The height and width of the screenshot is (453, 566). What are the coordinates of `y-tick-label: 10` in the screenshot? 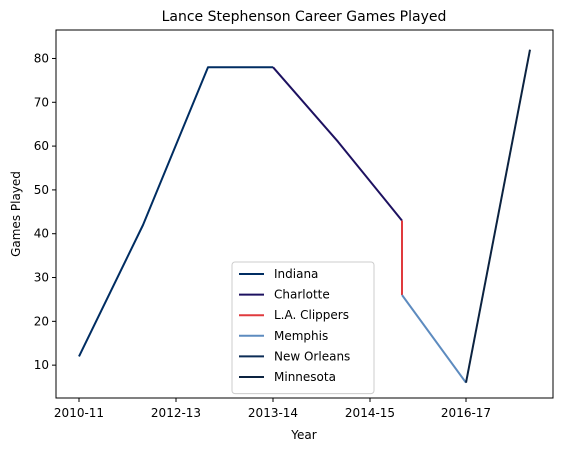 It's located at (41, 365).